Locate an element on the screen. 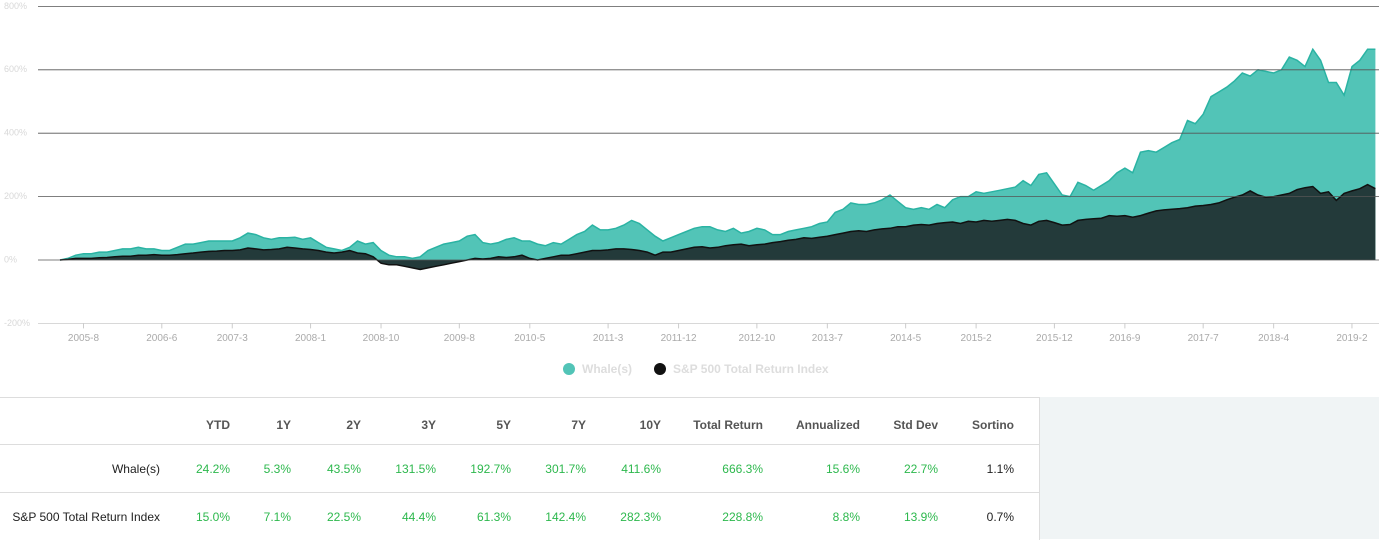  value-cell: 142.4% is located at coordinates (565, 517).